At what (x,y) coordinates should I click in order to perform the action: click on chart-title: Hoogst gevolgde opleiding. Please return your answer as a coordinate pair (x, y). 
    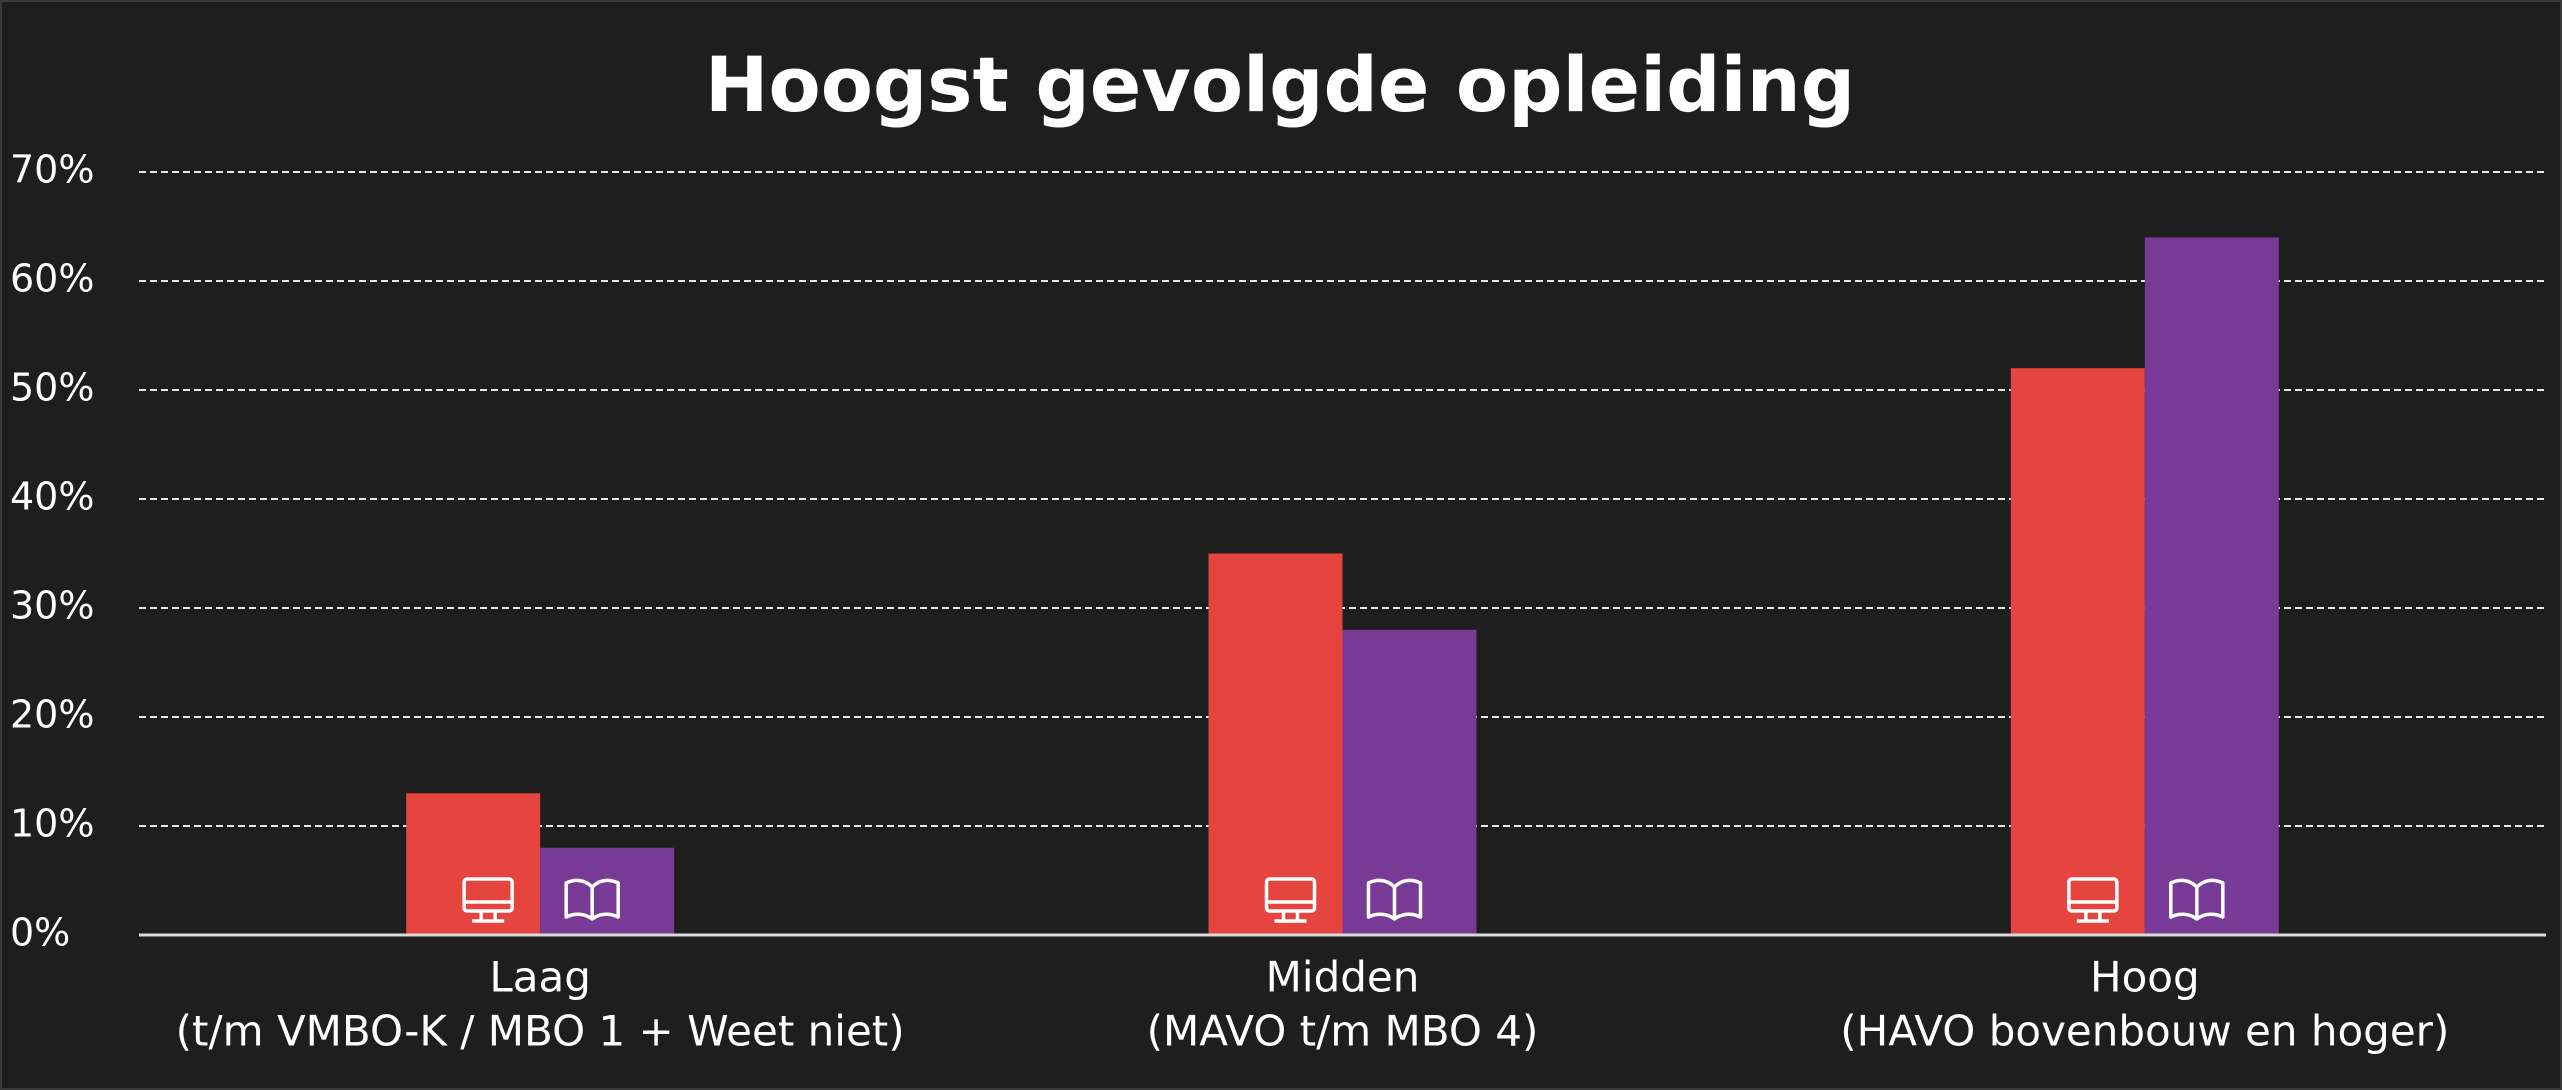
    Looking at the image, I should click on (1280, 84).